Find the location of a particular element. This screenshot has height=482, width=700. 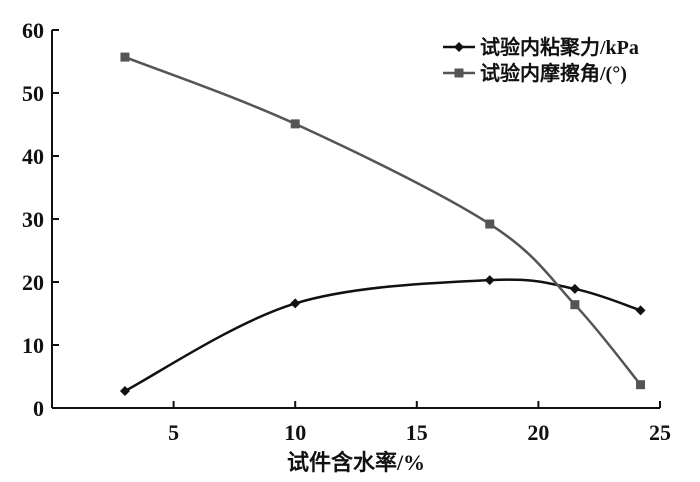

x-axis-title: 试件含水率/% is located at coordinates (356, 462).